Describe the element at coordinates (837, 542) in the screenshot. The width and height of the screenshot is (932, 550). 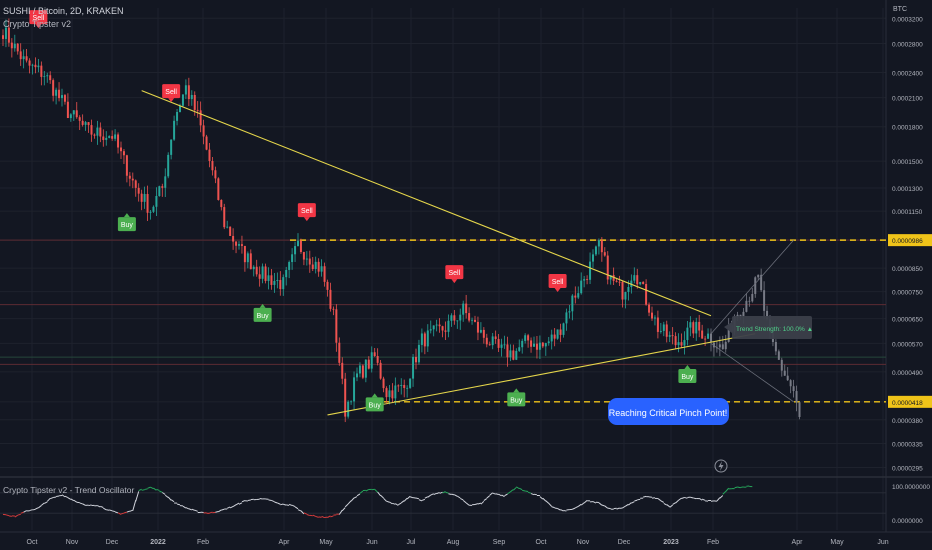
I see `time-tick: May` at that location.